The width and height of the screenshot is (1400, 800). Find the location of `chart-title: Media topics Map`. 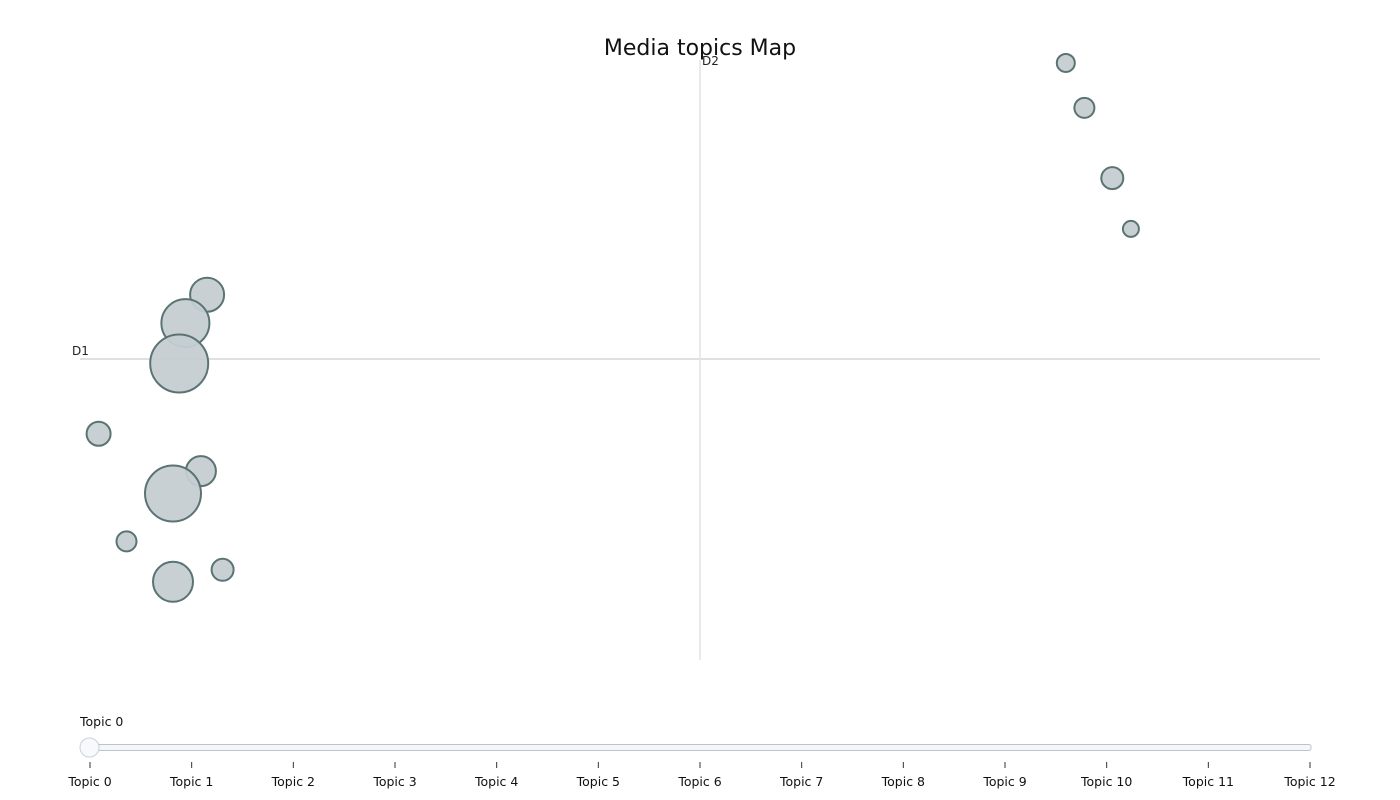

chart-title: Media topics Map is located at coordinates (700, 48).